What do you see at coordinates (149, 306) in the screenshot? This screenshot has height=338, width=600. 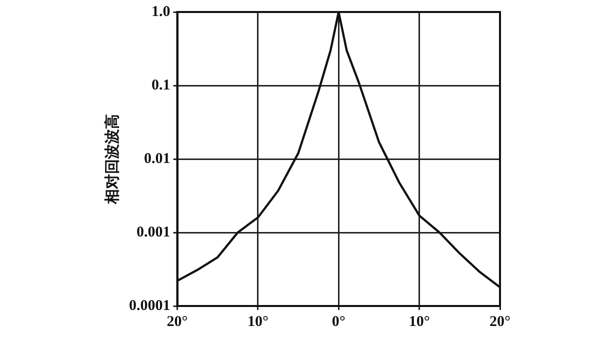 I see `y-tick-label: 0.0001` at bounding box center [149, 306].